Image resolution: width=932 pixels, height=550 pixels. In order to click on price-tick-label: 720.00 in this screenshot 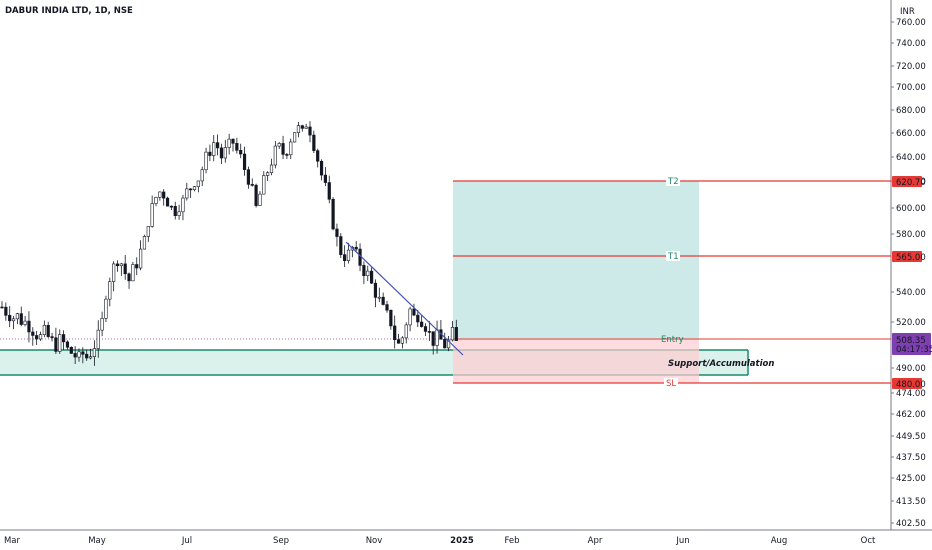, I will do `click(911, 67)`.